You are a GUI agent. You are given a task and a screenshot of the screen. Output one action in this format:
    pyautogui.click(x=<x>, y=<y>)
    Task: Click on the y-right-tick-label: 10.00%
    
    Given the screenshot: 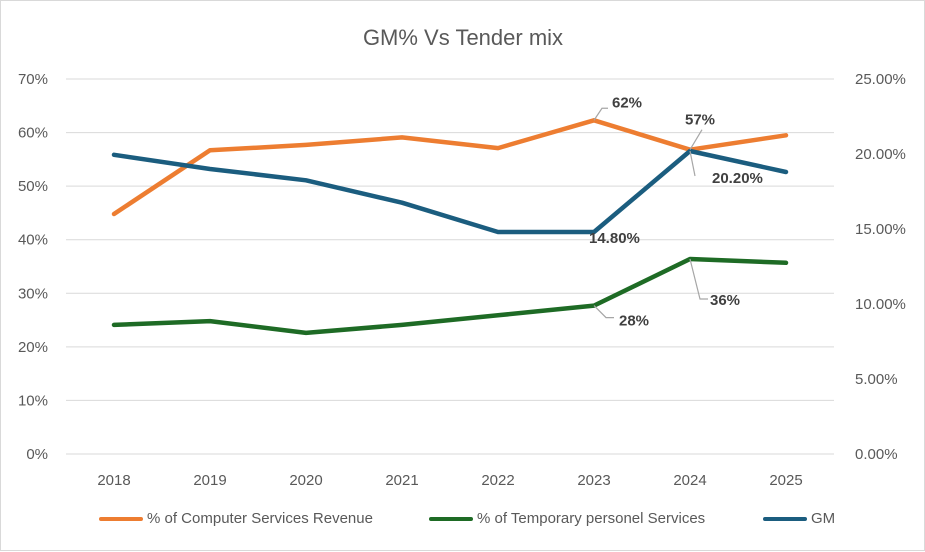 What is the action you would take?
    pyautogui.click(x=880, y=304)
    